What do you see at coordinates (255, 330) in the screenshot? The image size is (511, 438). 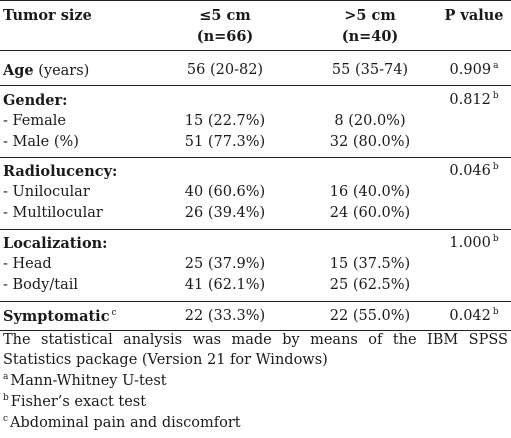 I see `table-bottom-rule` at bounding box center [255, 330].